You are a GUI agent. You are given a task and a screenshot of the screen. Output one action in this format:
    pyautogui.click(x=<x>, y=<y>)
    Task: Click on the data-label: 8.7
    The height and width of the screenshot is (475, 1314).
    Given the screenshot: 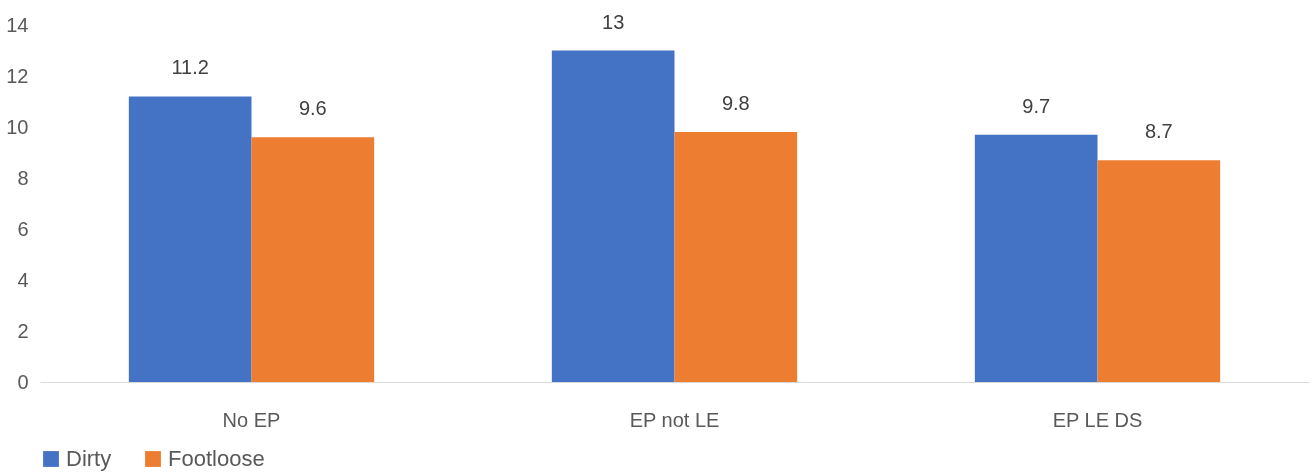 What is the action you would take?
    pyautogui.click(x=1158, y=131)
    